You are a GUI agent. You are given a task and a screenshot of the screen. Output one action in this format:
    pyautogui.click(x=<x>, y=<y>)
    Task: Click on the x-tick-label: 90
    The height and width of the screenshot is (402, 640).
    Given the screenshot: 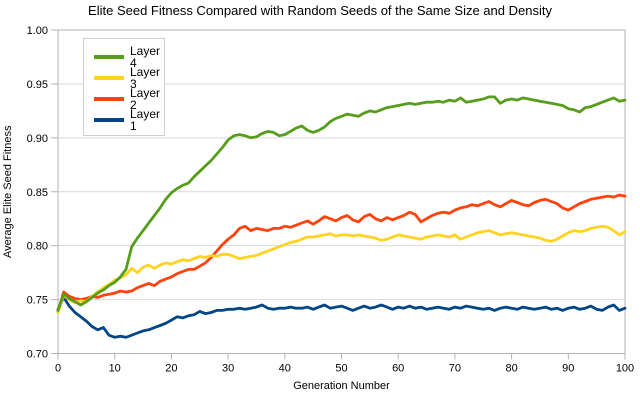 What is the action you would take?
    pyautogui.click(x=568, y=369)
    